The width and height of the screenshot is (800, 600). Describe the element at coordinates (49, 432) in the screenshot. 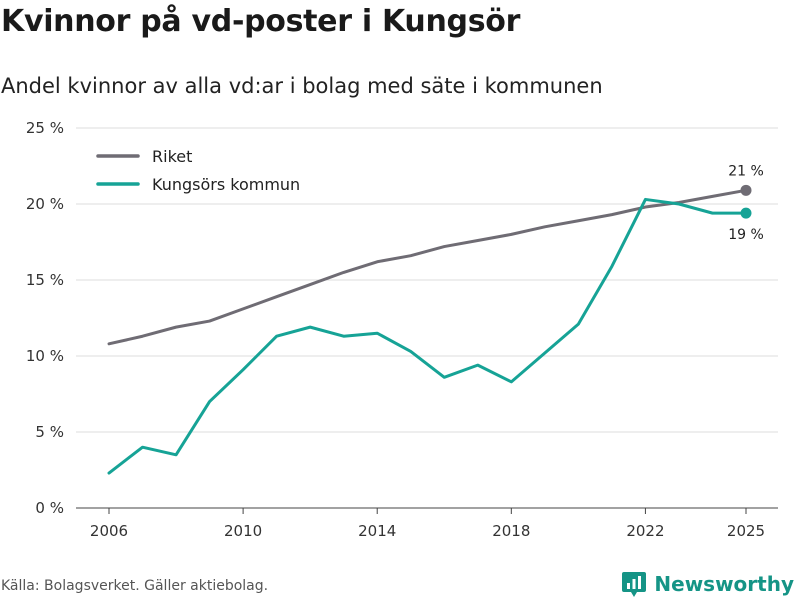

I see `y-tick-label: 5 %` at that location.